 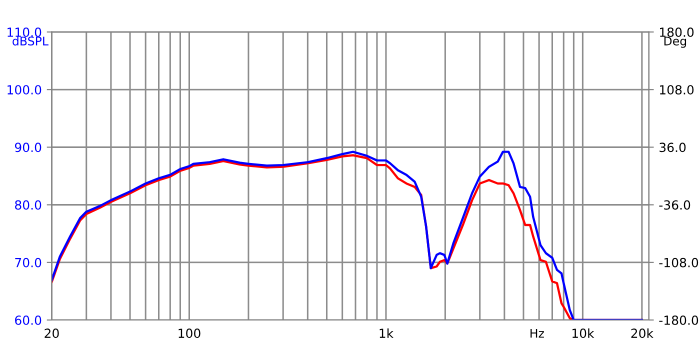 I want to click on y-tick-label: 100.0, so click(x=25, y=90).